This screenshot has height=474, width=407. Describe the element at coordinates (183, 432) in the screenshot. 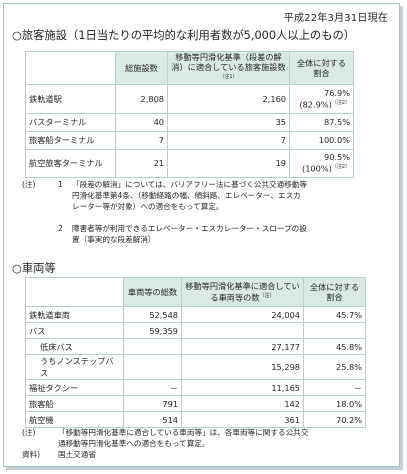

I see `note-line: 「移動等円滑化基準に適合している車両等」は、各車両等に関する公共交` at that location.